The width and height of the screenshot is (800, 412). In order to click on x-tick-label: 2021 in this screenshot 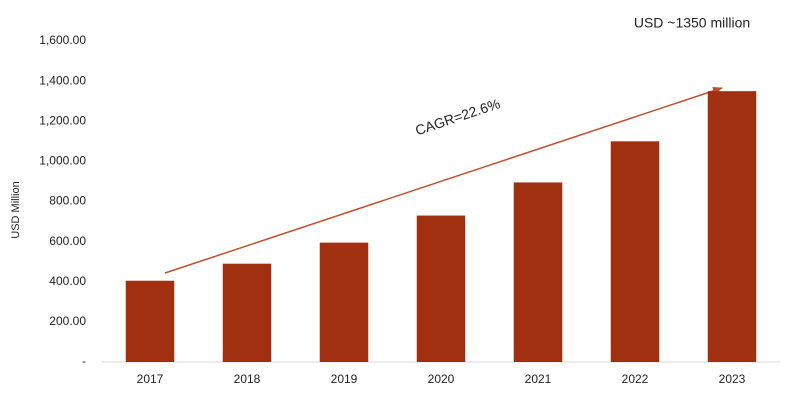, I will do `click(538, 379)`.